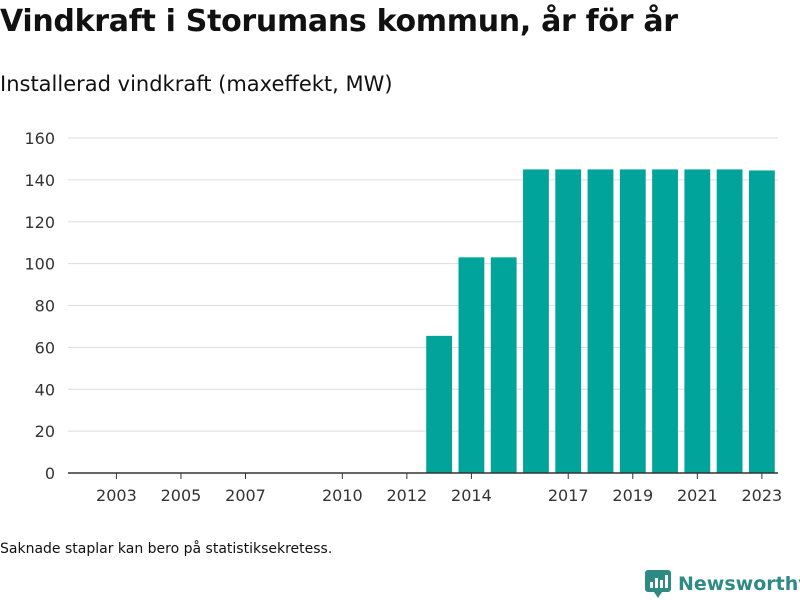 The height and width of the screenshot is (600, 800). What do you see at coordinates (39, 138) in the screenshot?
I see `y-tick-label: 160` at bounding box center [39, 138].